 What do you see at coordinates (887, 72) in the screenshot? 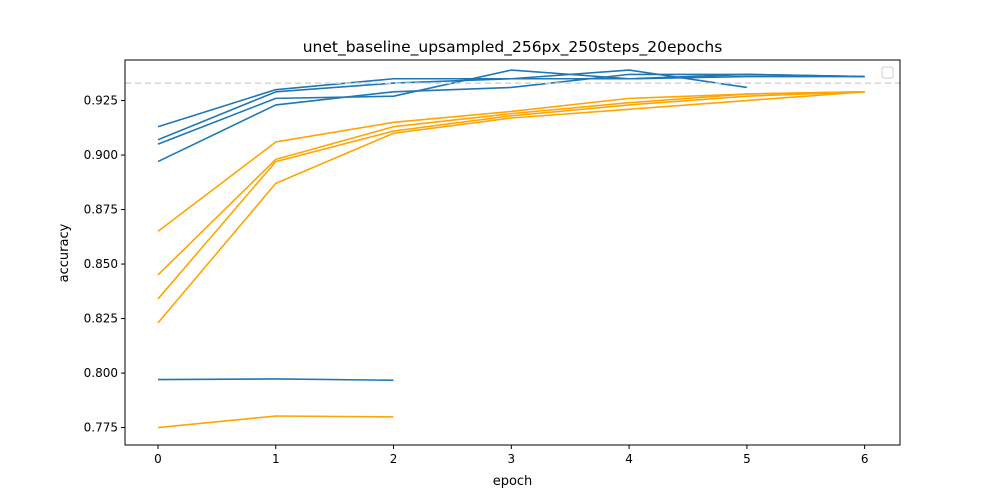
I see `legend-box` at bounding box center [887, 72].